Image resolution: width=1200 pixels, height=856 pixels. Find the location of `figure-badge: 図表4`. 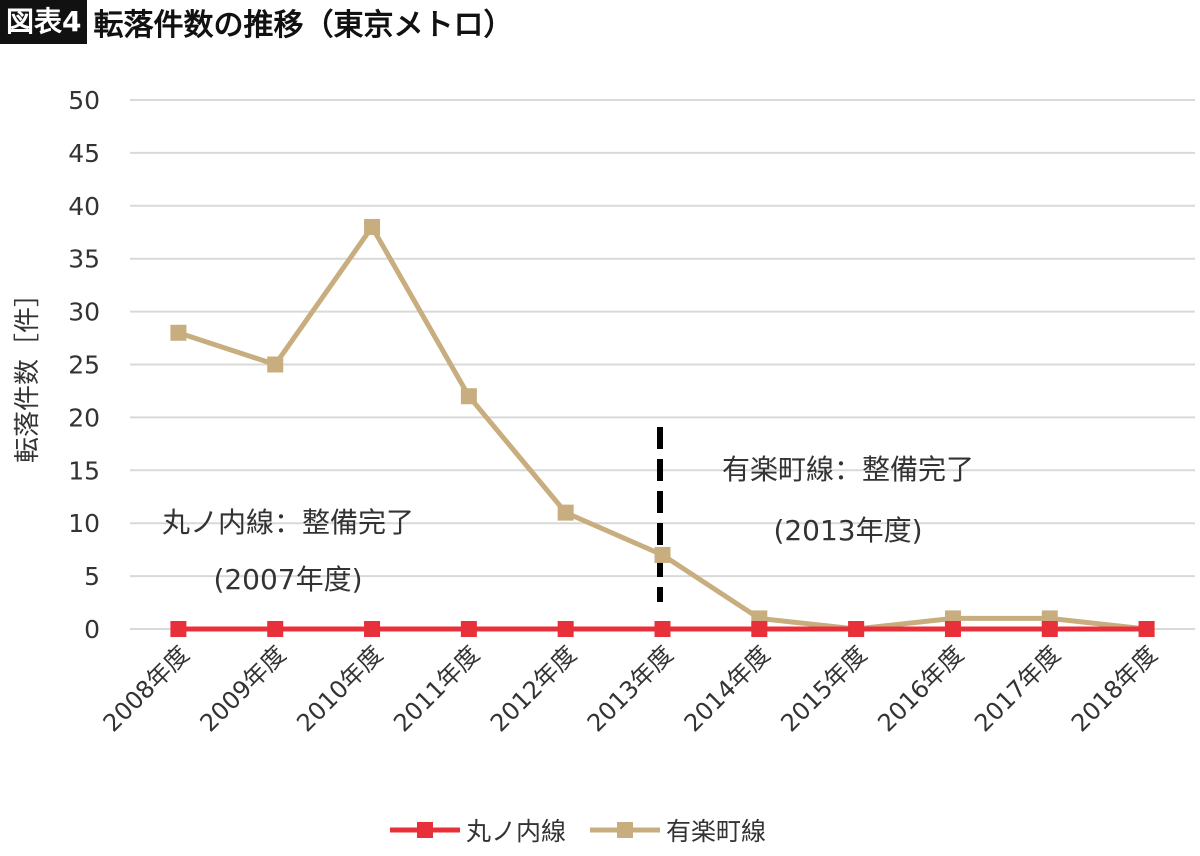

figure-badge: 図表4 is located at coordinates (44, 22).